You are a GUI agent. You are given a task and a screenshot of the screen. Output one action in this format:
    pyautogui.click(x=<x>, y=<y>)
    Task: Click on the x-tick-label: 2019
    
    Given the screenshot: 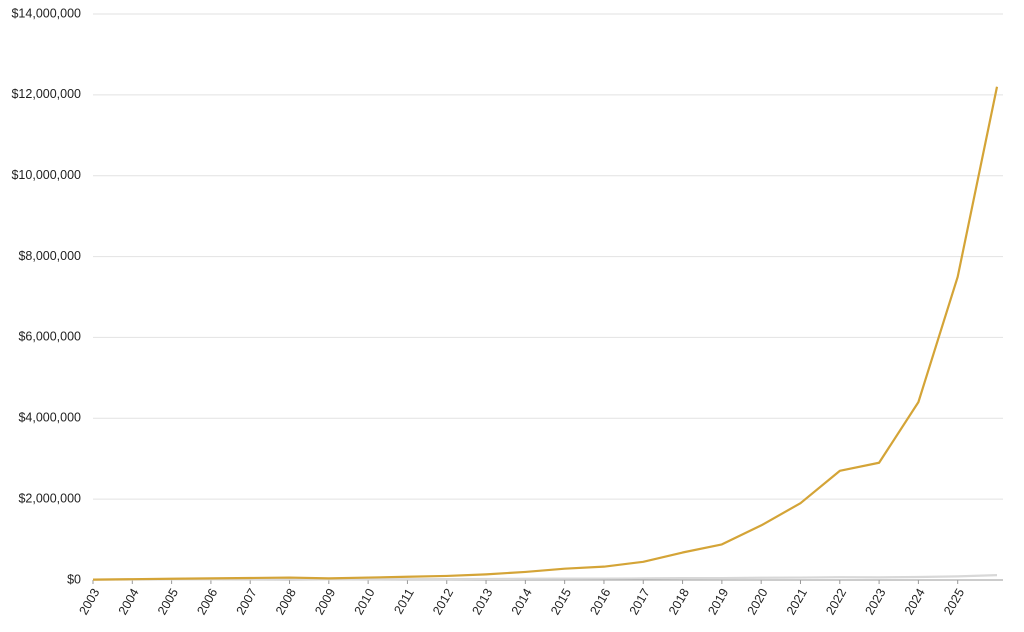 What is the action you would take?
    pyautogui.click(x=718, y=601)
    